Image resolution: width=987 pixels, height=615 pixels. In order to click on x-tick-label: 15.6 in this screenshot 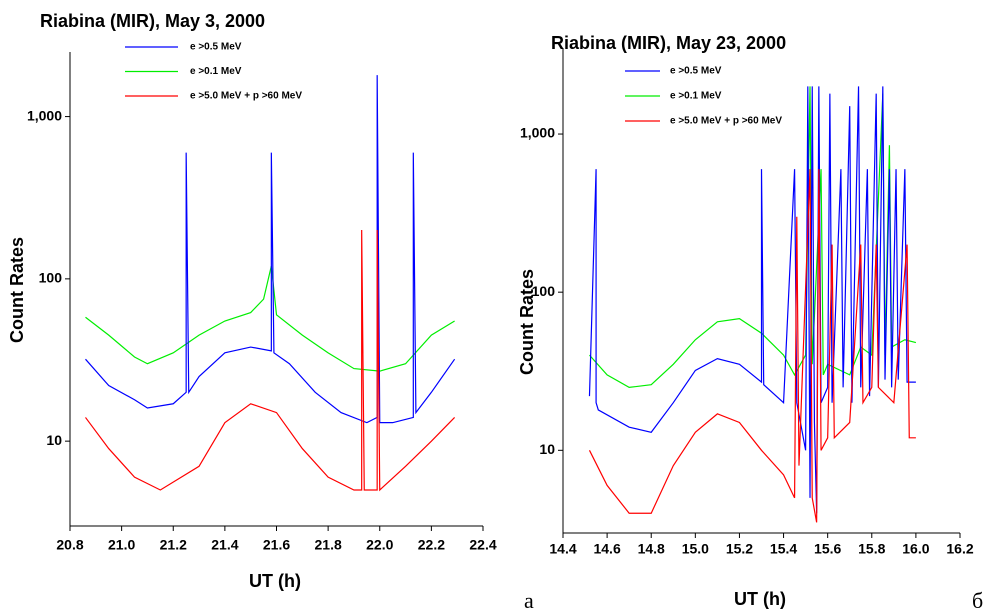, I will do `click(827, 549)`.